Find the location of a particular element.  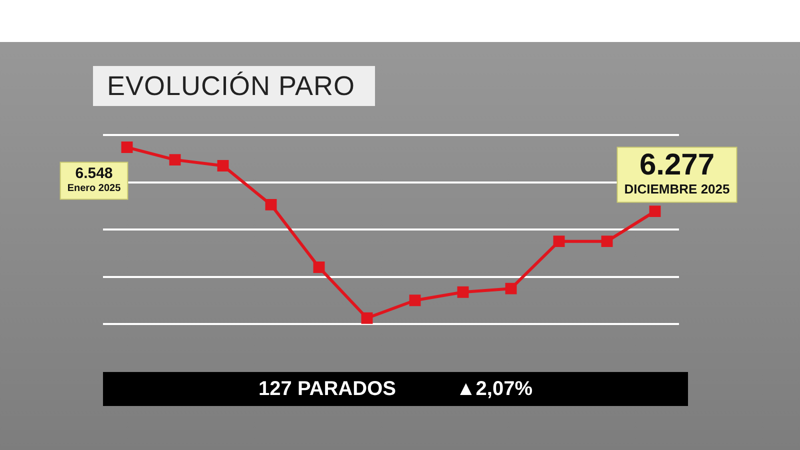

data-label: 6.548 is located at coordinates (94, 173).